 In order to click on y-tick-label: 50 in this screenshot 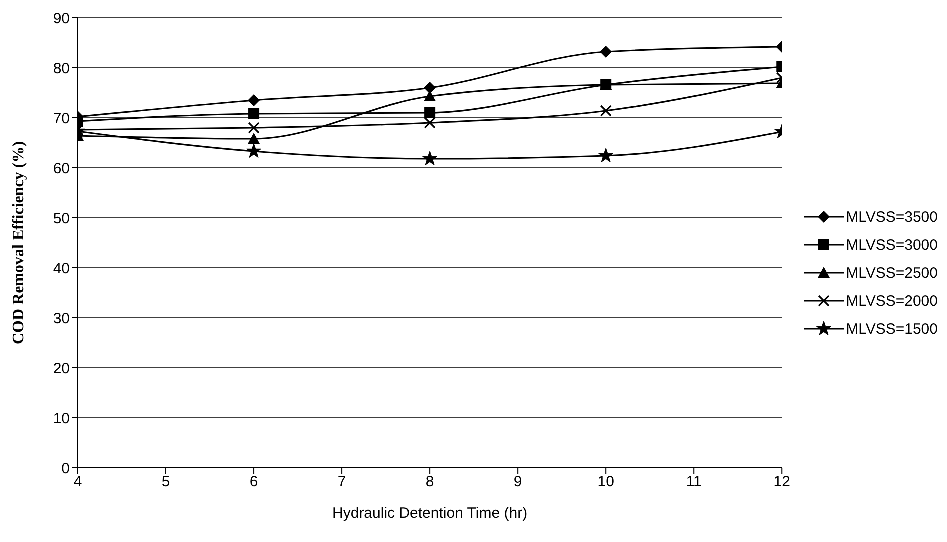, I will do `click(61, 219)`.